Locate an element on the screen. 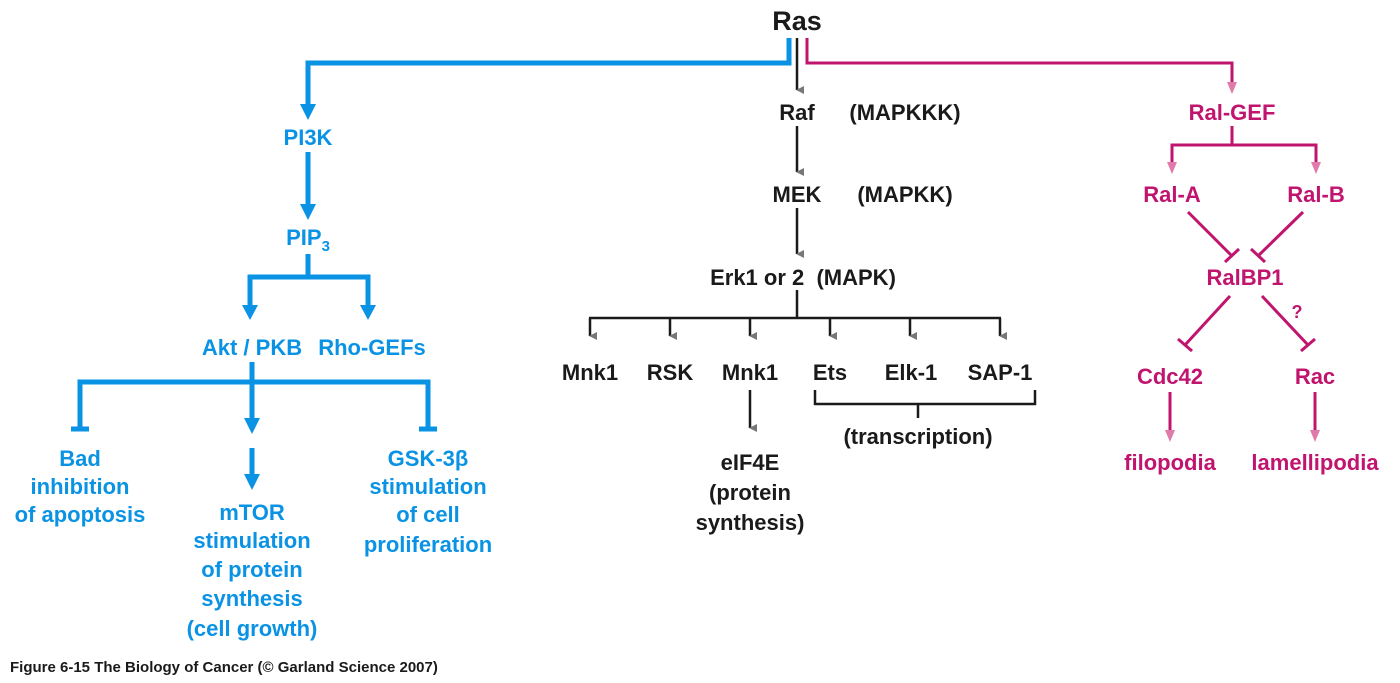 Image resolution: width=1400 pixels, height=683 pixels. eif4e-desc-1: (protein is located at coordinates (750, 492).